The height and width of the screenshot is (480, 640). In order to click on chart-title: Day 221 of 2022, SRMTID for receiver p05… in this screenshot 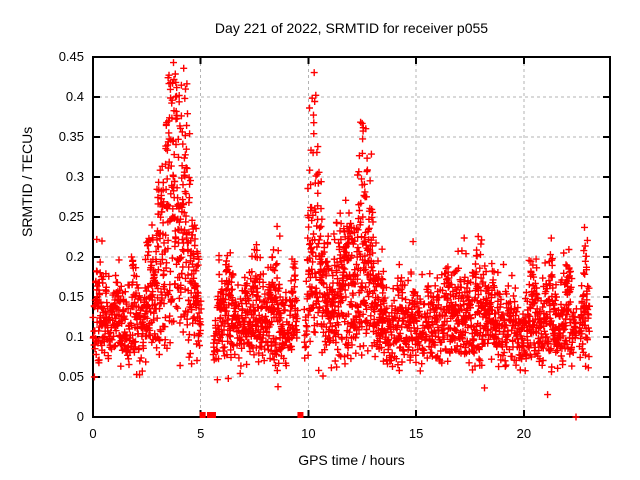, I will do `click(351, 28)`.